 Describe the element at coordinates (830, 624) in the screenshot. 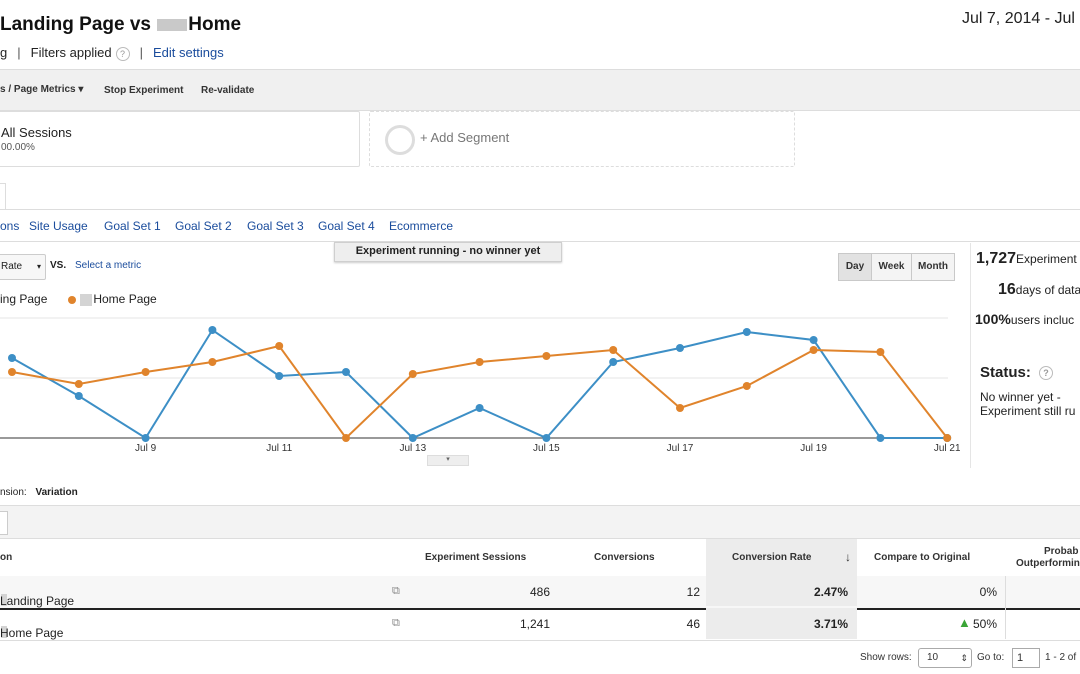

I see `row-conversion-rate: 3.71%` at that location.